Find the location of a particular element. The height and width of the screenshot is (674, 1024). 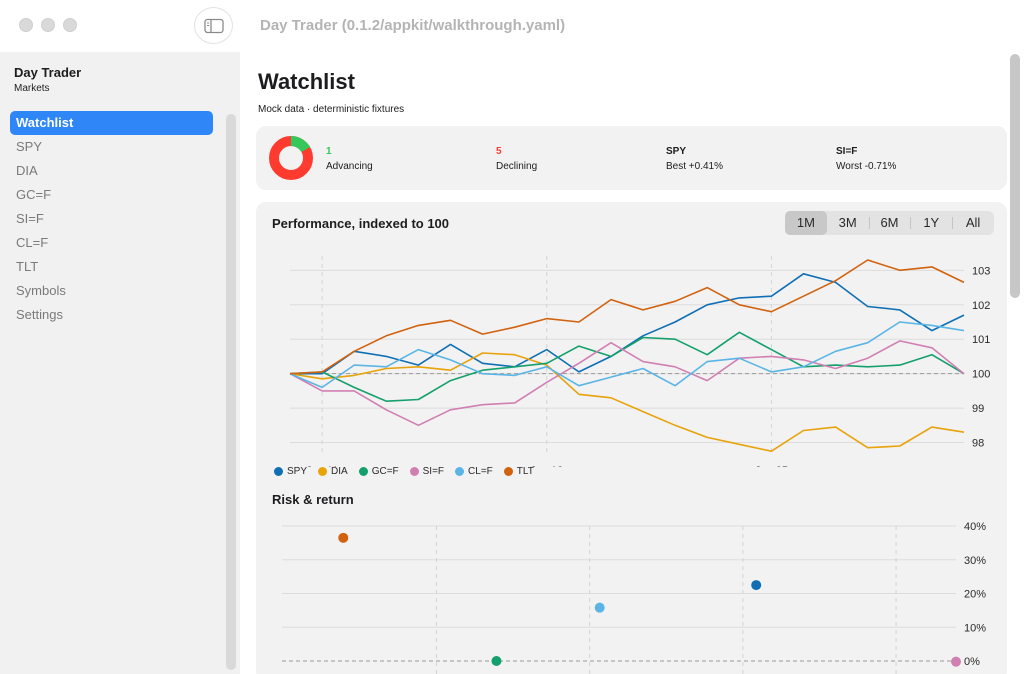

sidebar-item-dia: DIA is located at coordinates (27, 170).